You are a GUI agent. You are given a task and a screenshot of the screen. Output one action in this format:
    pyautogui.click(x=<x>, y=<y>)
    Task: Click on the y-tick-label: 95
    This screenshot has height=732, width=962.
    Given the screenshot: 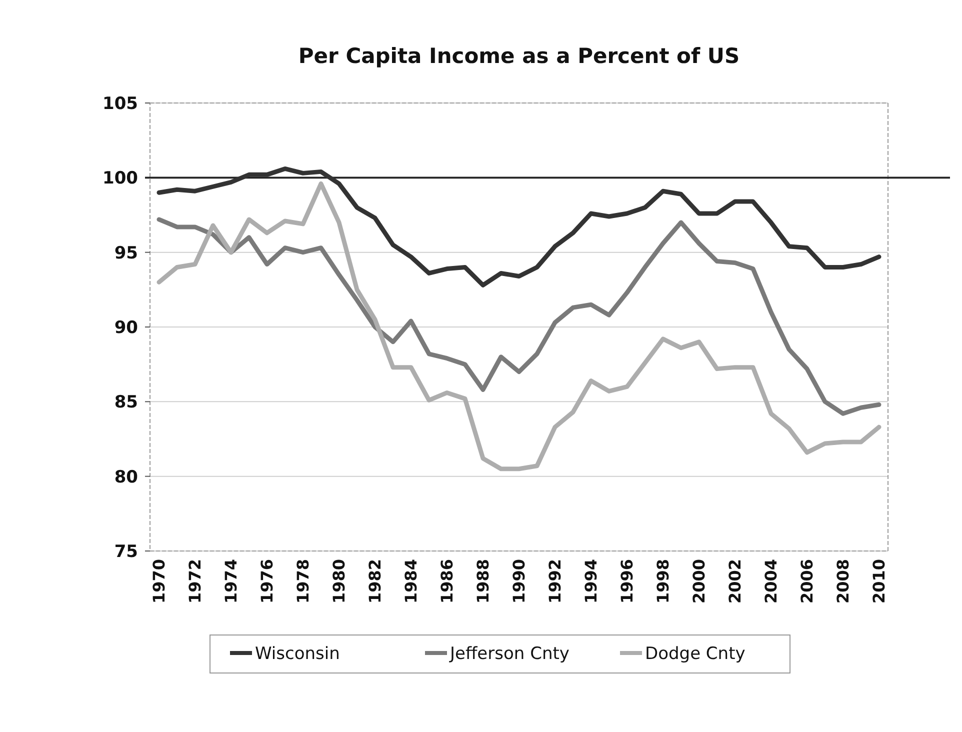 What is the action you would take?
    pyautogui.click(x=126, y=253)
    